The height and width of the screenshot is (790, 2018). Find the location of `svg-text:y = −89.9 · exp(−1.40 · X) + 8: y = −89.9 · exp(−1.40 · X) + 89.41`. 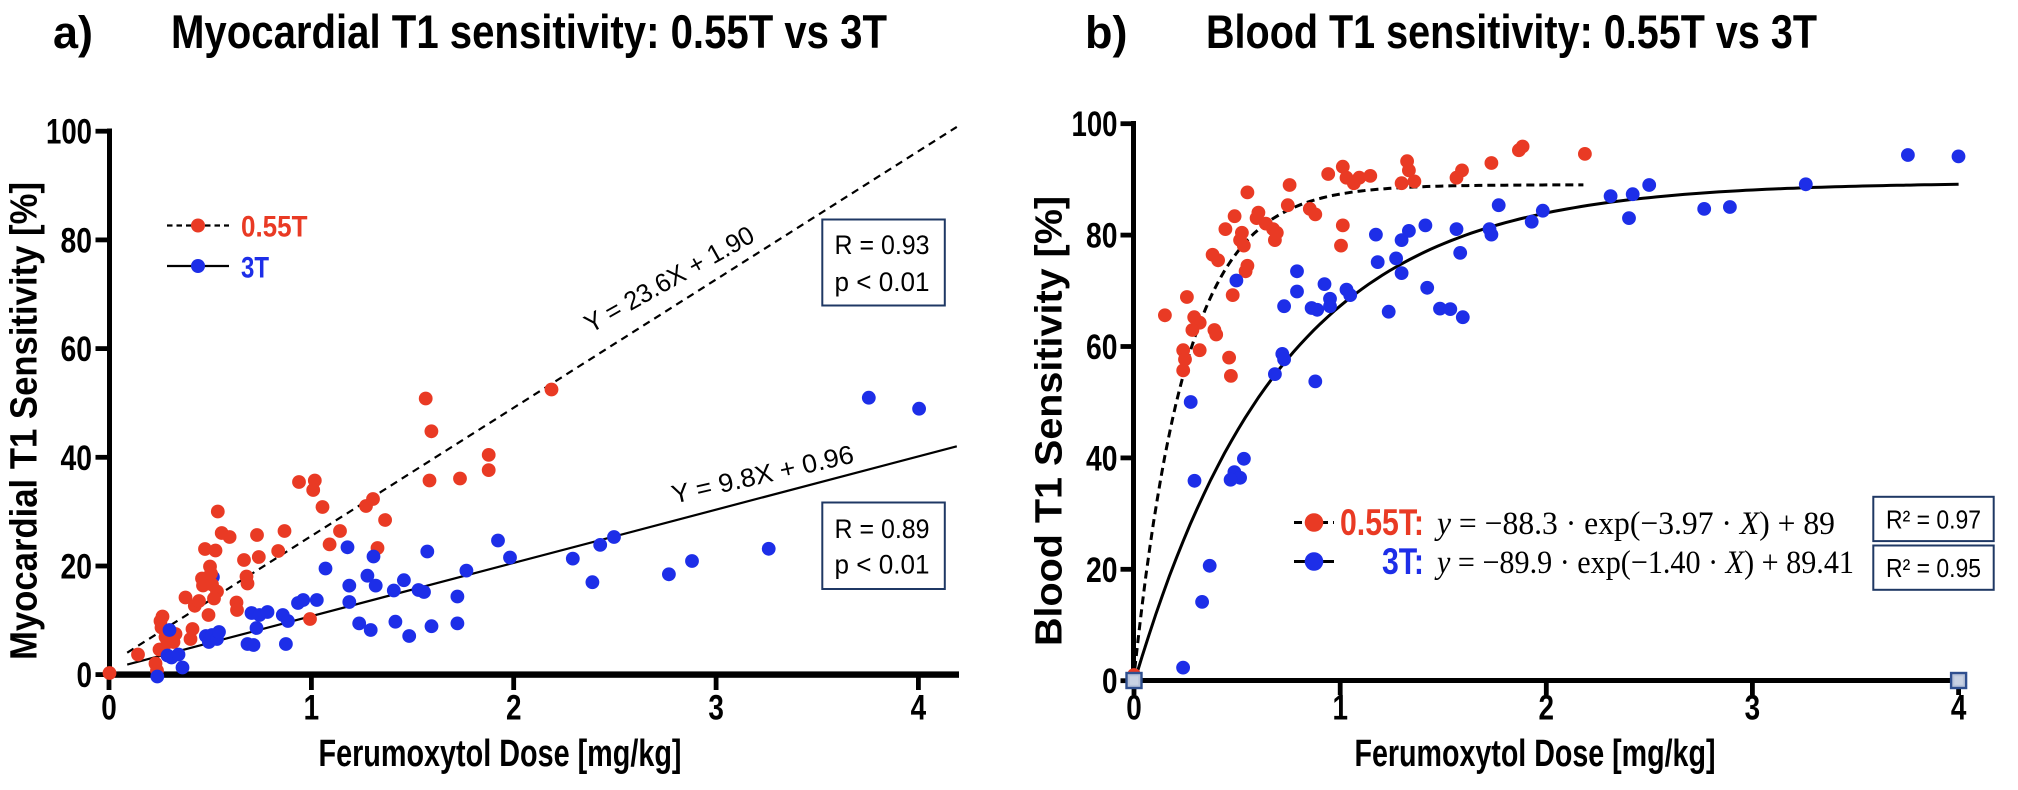

svg-text:y = −89.9 · exp(−1.40 · X) + 8: y = −89.9 · exp(−1.40 · X) + 89.41 is located at coordinates (1644, 563).